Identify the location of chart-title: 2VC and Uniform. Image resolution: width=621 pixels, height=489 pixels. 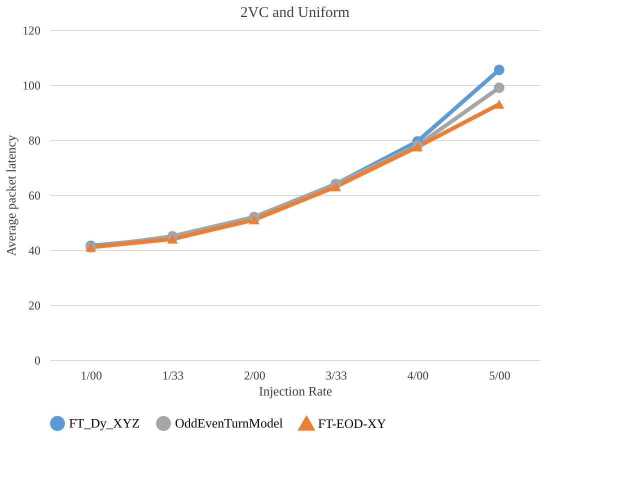
(295, 13).